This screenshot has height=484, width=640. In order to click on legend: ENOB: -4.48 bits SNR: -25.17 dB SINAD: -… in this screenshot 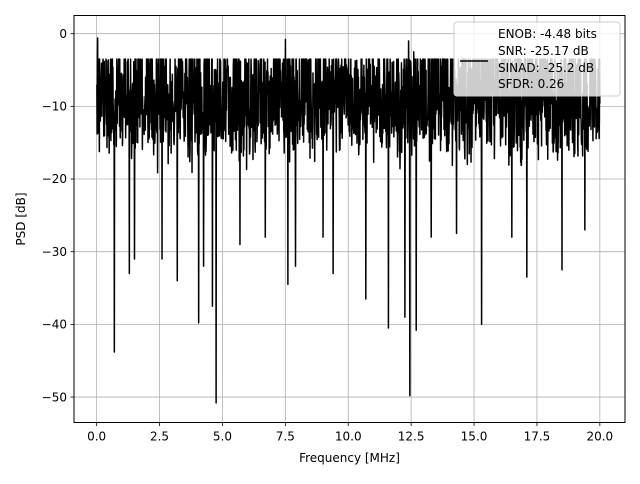, I will do `click(537, 59)`.